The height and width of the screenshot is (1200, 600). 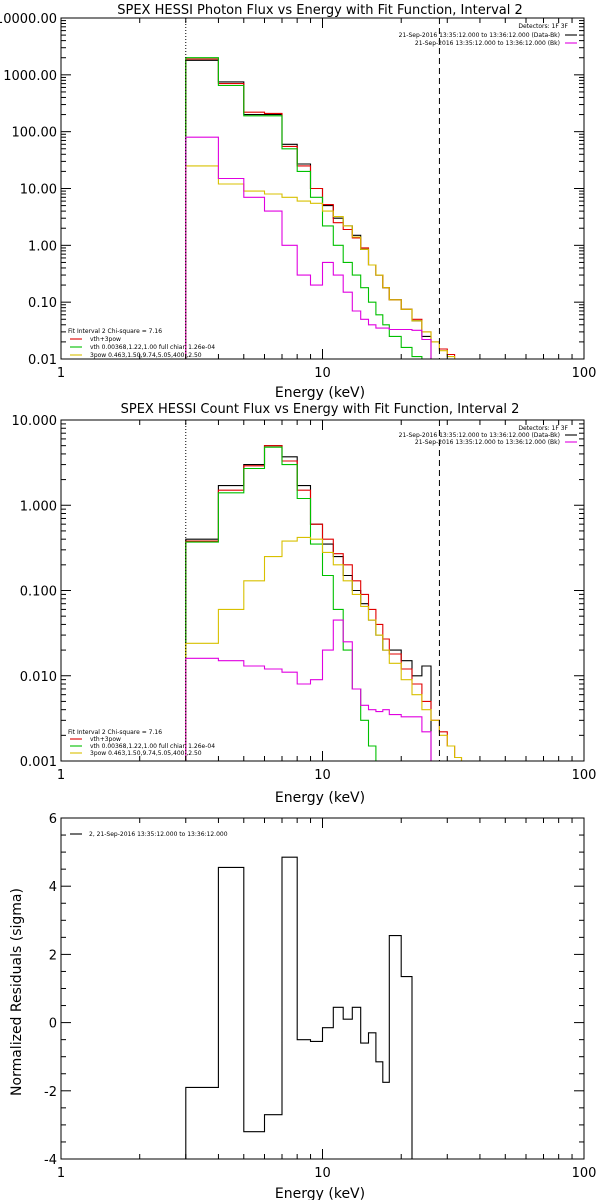 I want to click on count-ytick-label: 0.010, so click(x=38, y=677).